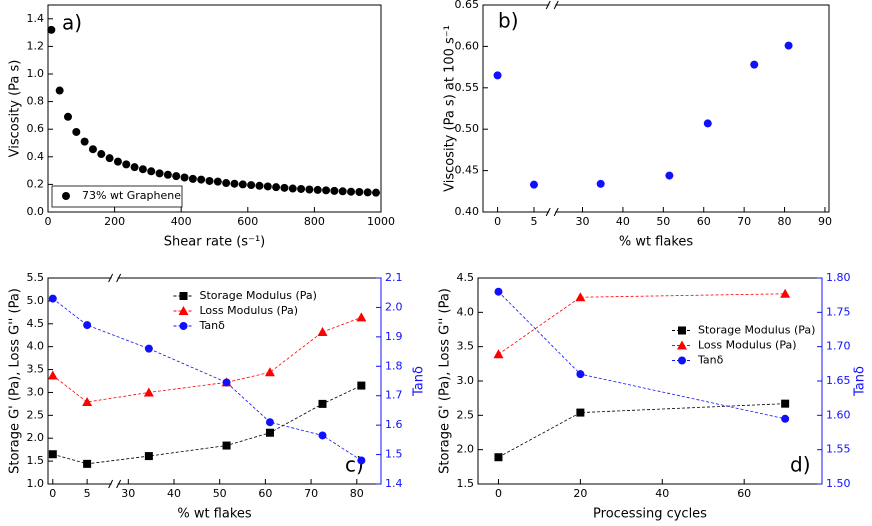  What do you see at coordinates (467, 45) in the screenshot?
I see `y-tick-label: 0.60` at bounding box center [467, 45].